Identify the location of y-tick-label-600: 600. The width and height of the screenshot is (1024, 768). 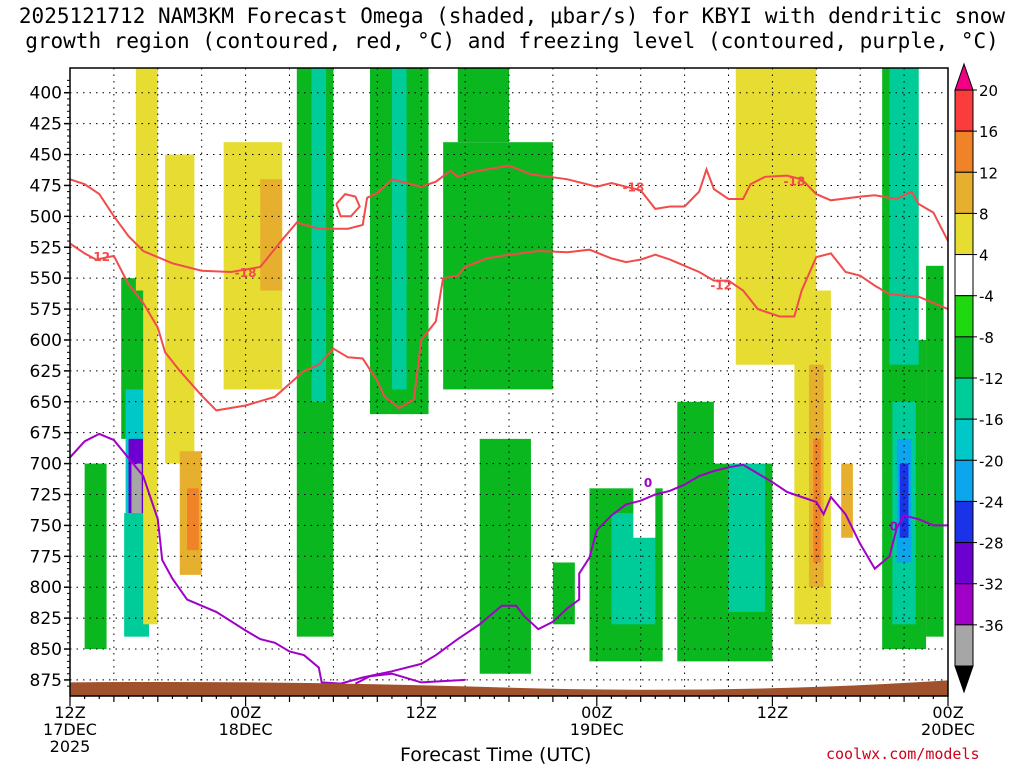
(46, 341).